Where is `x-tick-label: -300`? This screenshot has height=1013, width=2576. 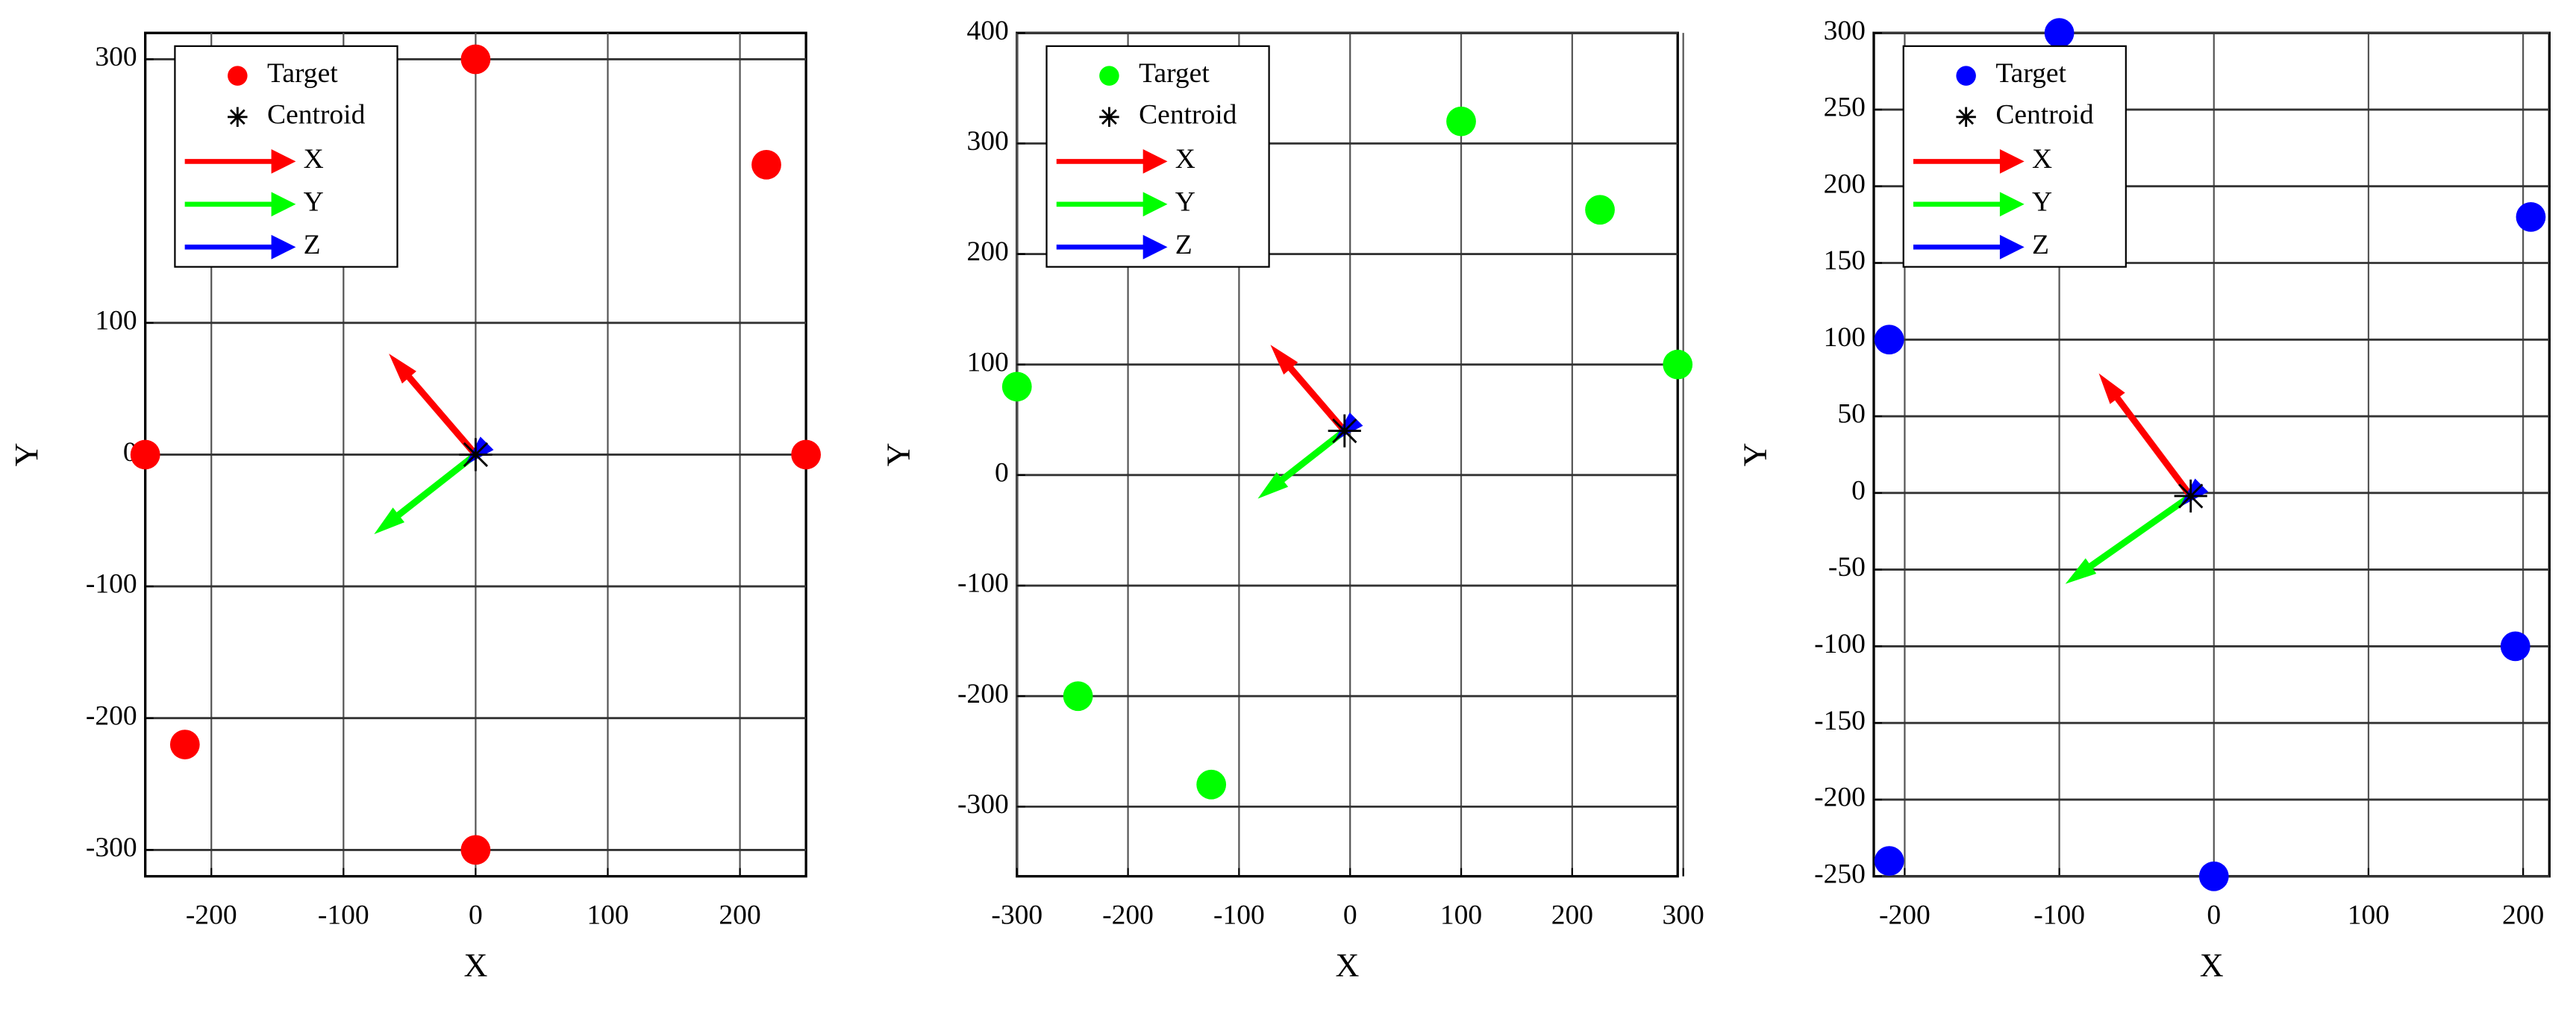
x-tick-label: -300 is located at coordinates (1016, 915).